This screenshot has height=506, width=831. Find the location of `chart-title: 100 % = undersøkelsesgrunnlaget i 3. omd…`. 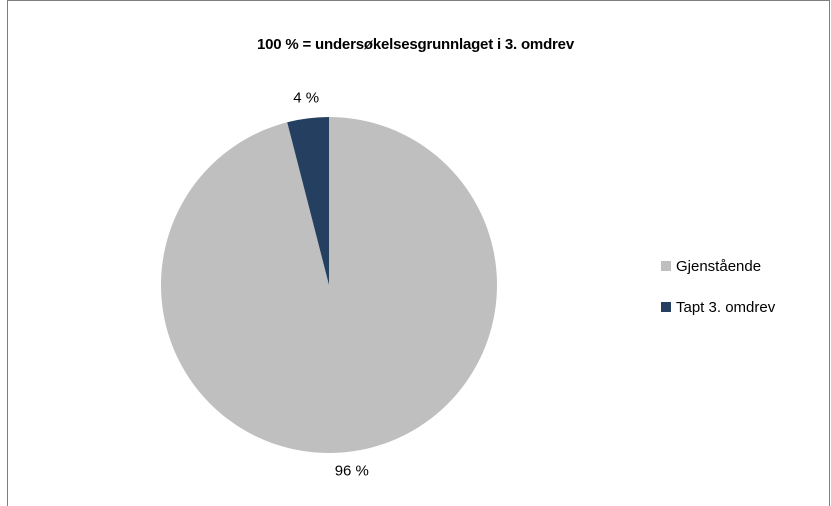

chart-title: 100 % = undersøkelsesgrunnlaget i 3. omd… is located at coordinates (415, 44).